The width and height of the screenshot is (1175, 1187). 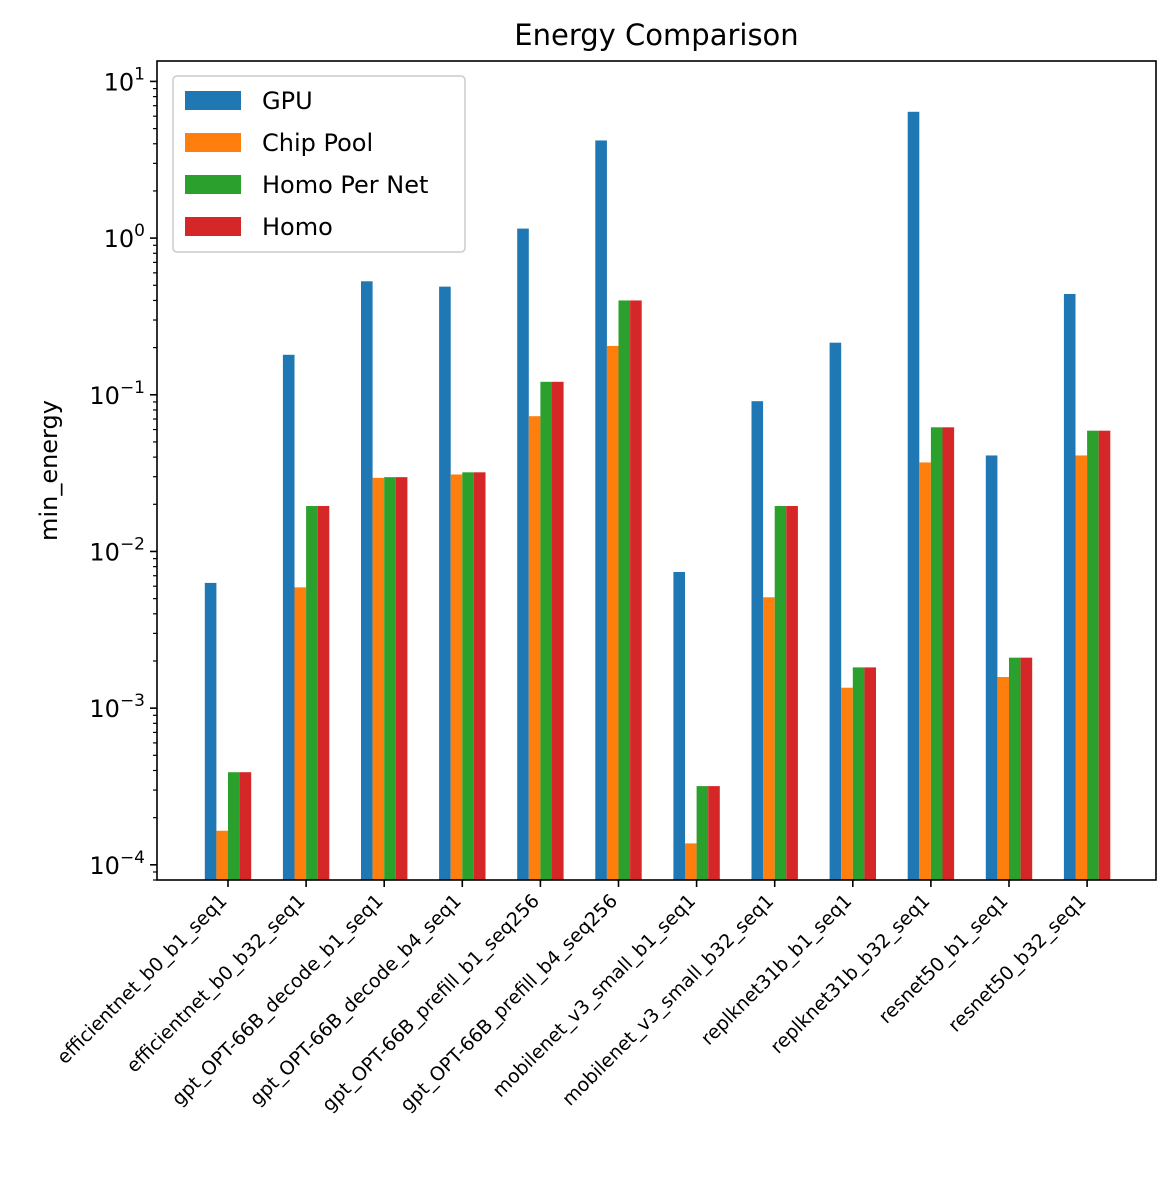 I want to click on legend-label-chip-pool: Chip Pool, so click(x=317, y=143).